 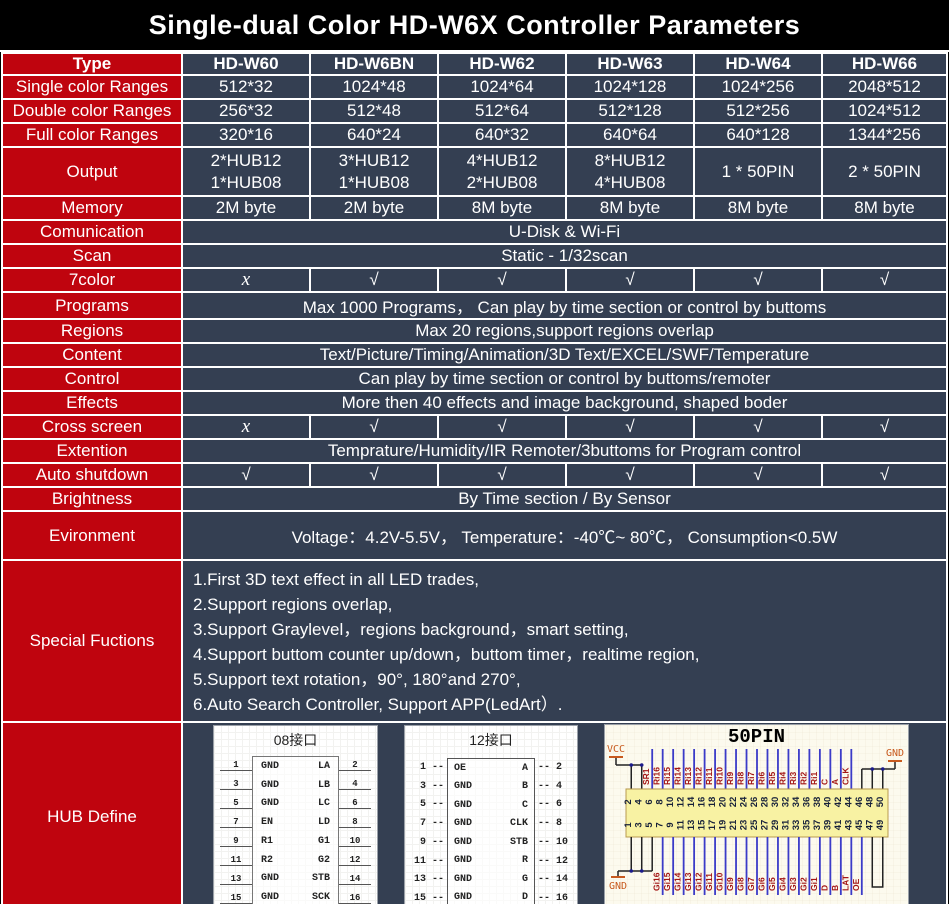 I want to click on signal-label: C, so click(x=824, y=782).